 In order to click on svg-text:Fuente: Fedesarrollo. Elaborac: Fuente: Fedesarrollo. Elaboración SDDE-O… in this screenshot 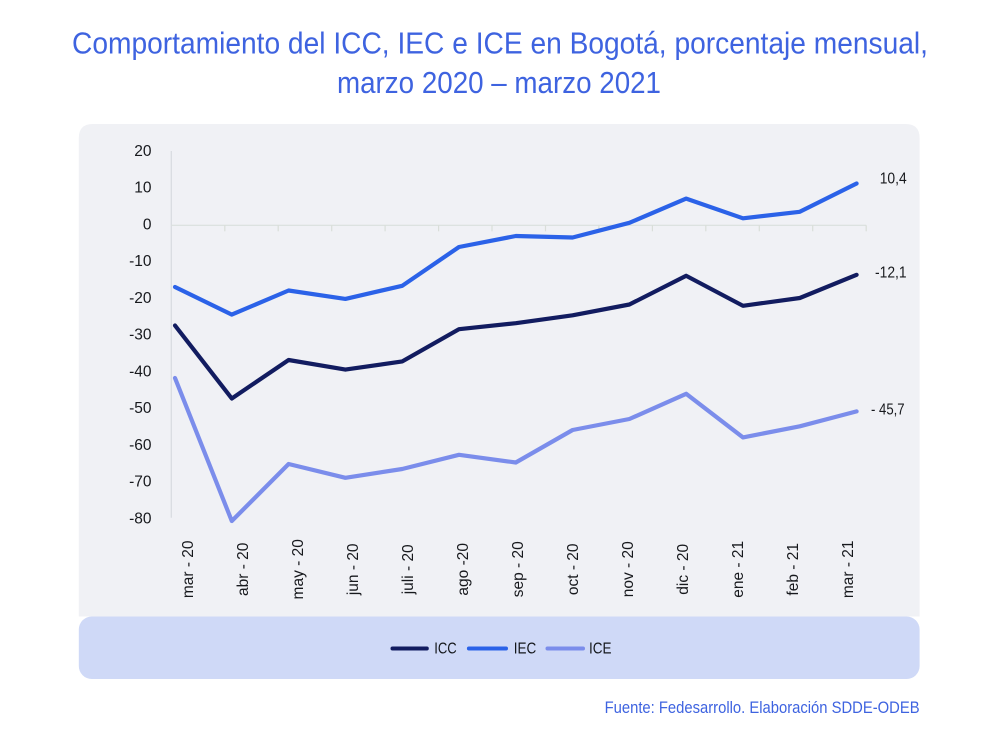, I will do `click(762, 708)`.